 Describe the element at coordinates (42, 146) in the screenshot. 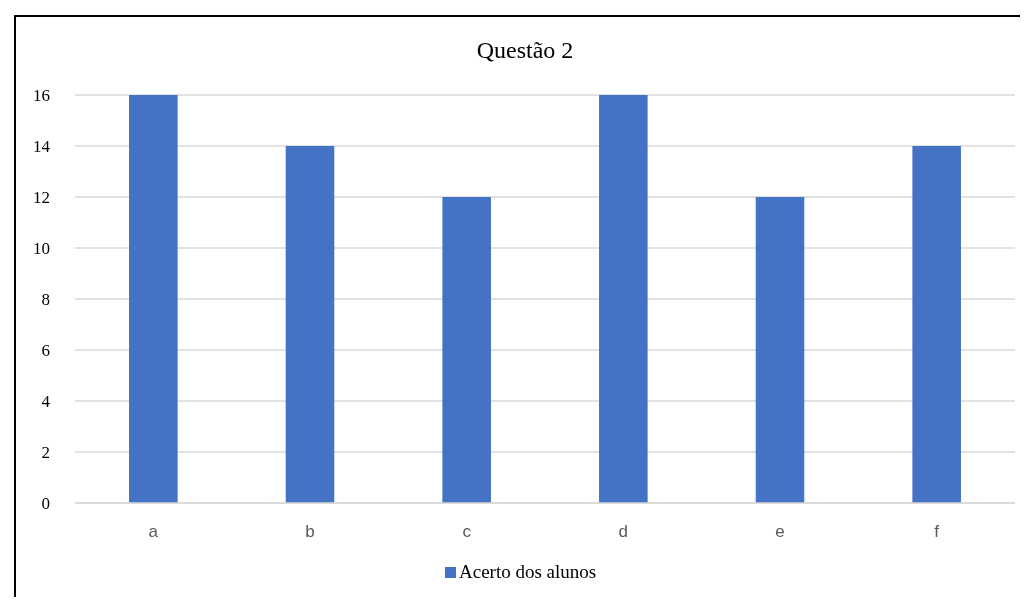

I see `y-tick-label: 14` at that location.